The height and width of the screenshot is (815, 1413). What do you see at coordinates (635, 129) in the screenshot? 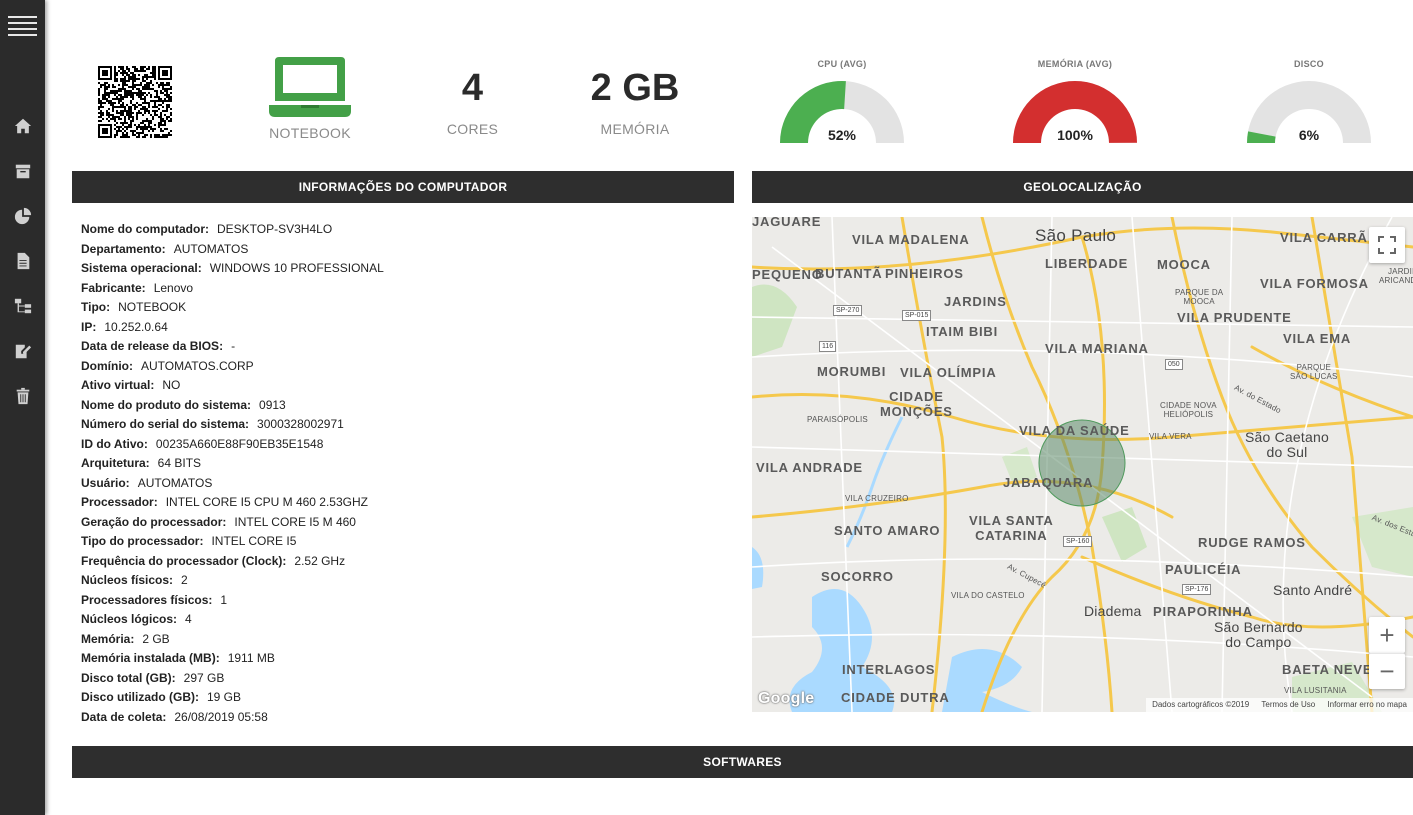
I see `memory-label: MEMÓRIA` at bounding box center [635, 129].